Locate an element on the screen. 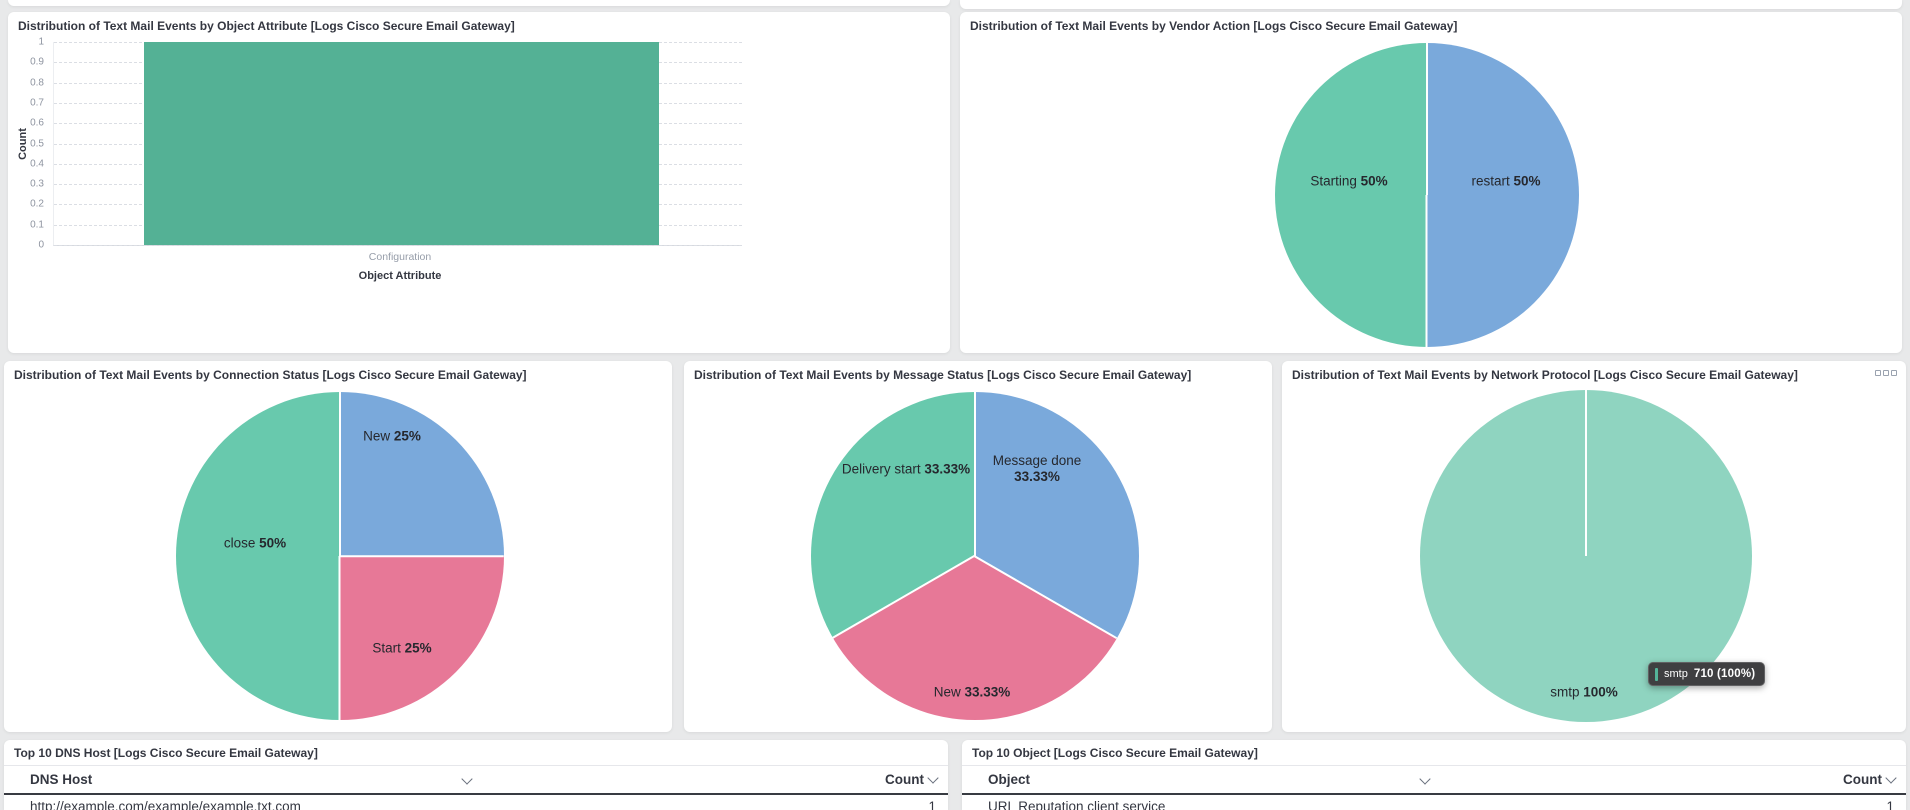 This screenshot has width=1910, height=810. tooltip-value: 710 (100%) is located at coordinates (1724, 674).